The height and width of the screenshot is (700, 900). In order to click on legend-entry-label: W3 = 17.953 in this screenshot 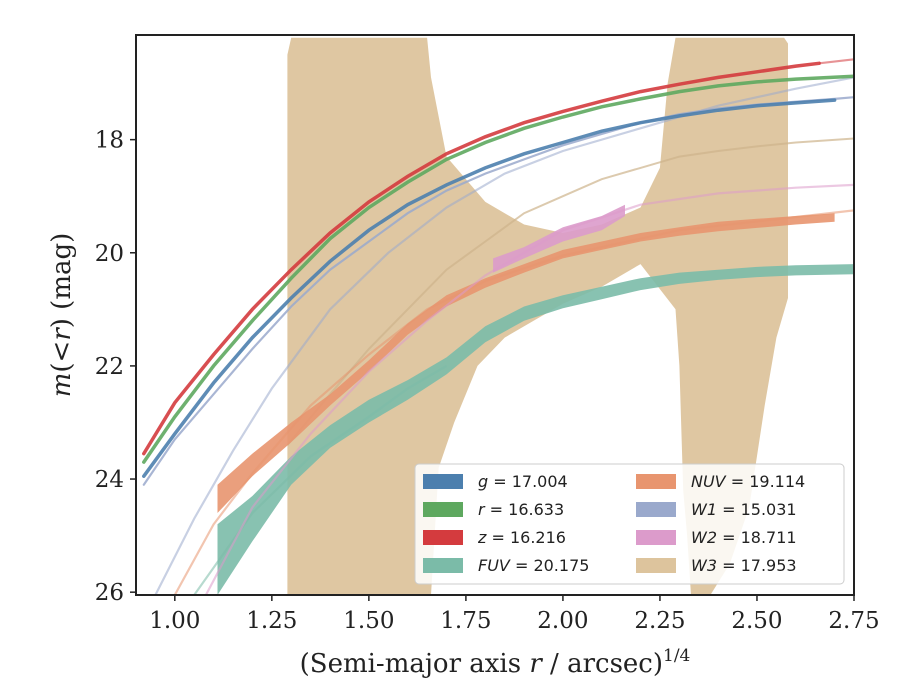, I will do `click(744, 565)`.